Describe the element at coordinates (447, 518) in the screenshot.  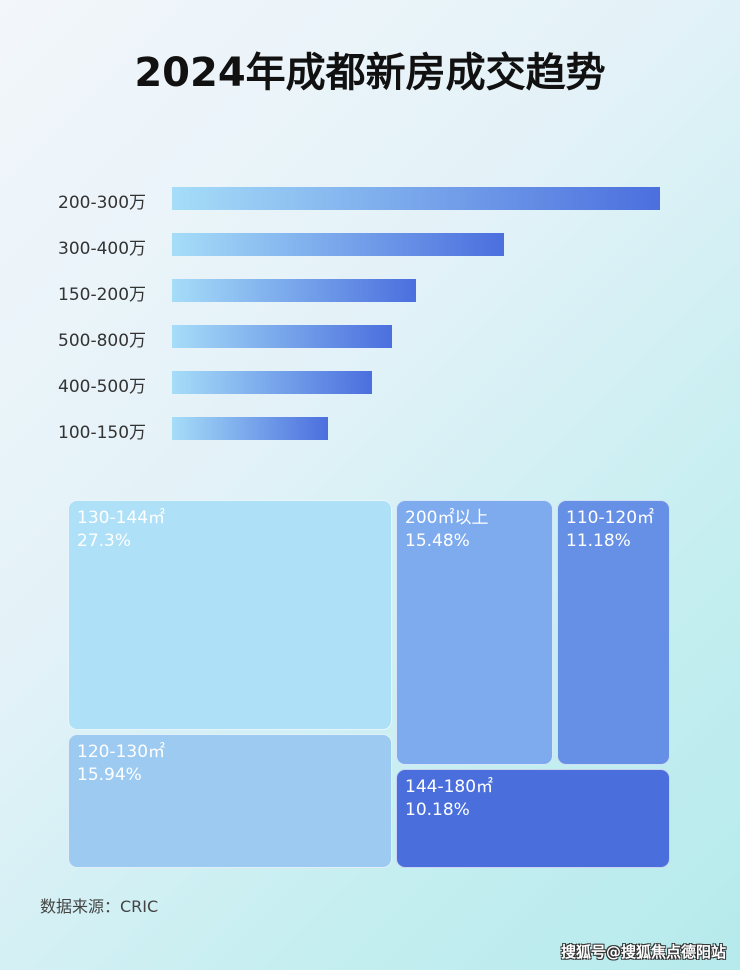
I see `cell-label: 200㎡以上` at that location.